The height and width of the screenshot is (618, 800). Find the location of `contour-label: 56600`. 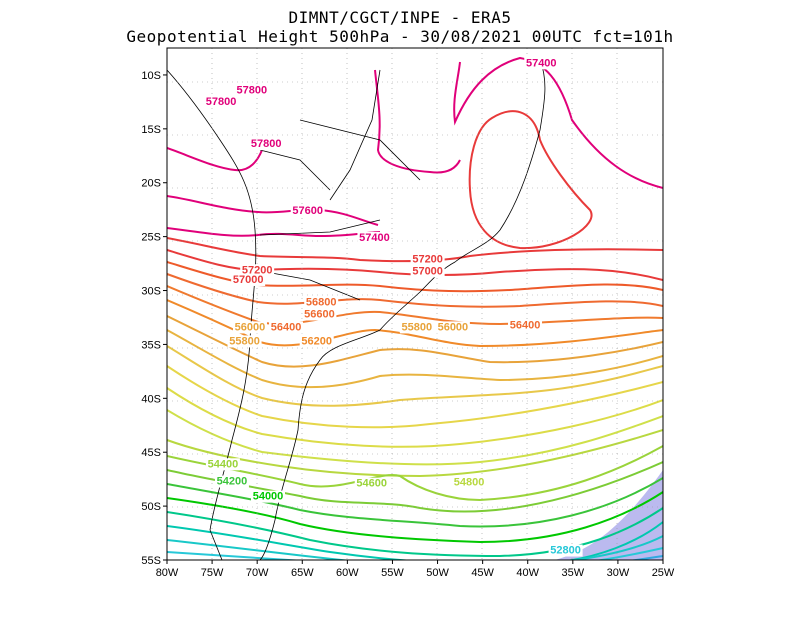

contour-label: 56600 is located at coordinates (319, 314).